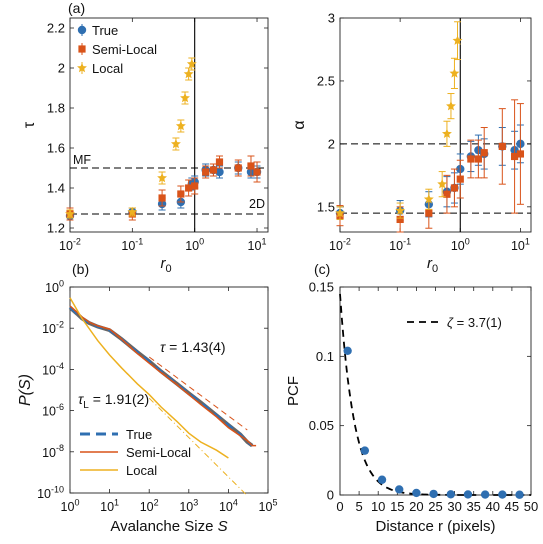 The height and width of the screenshot is (544, 543). I want to click on tauL-annotation: τL = 1.91(2), so click(113, 401).